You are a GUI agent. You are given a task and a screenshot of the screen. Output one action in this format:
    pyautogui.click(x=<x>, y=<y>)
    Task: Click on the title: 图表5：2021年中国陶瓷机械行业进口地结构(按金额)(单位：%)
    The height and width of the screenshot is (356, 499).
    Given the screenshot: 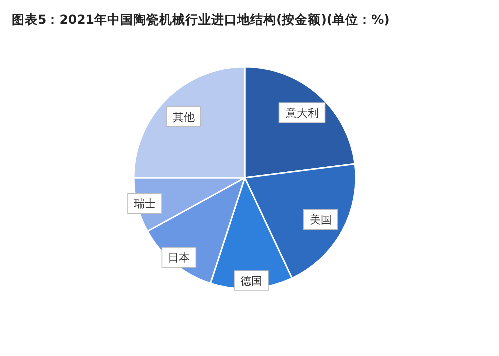 What is the action you would take?
    pyautogui.click(x=201, y=19)
    